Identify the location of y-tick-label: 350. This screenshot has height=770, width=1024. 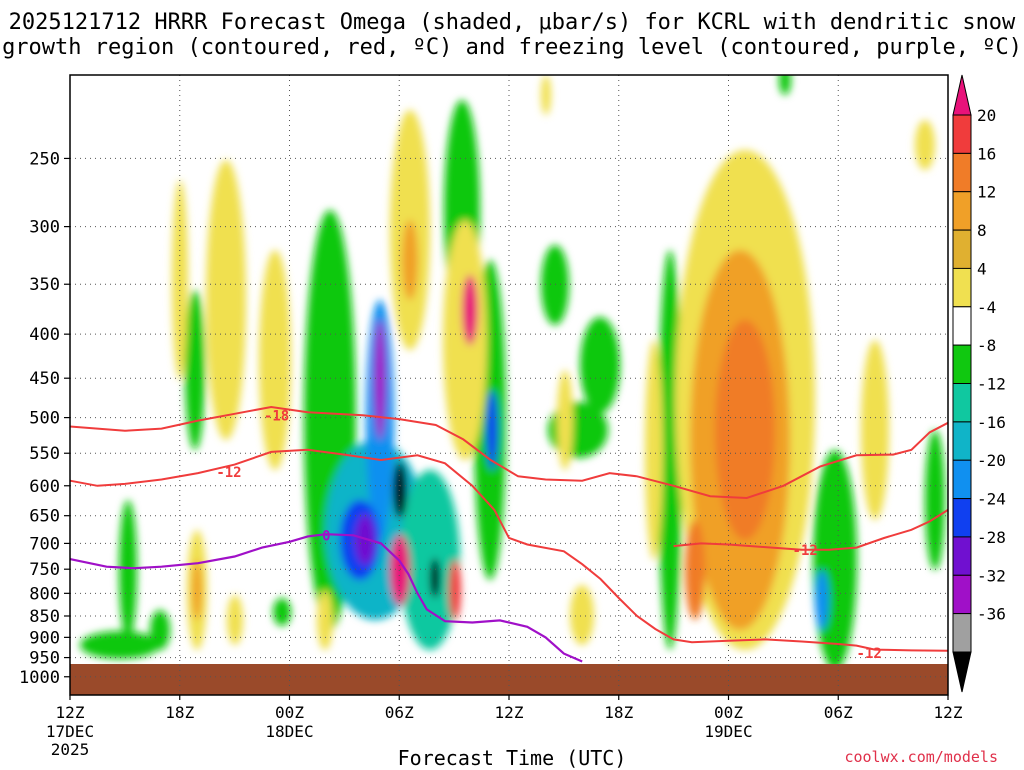
(44, 285).